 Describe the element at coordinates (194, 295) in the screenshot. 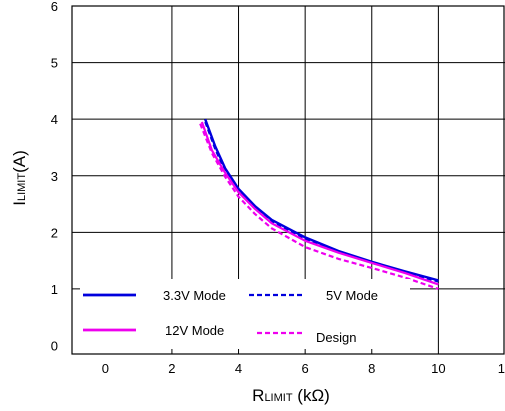

I see `legend-label-3v3: 3.3V Mode` at that location.